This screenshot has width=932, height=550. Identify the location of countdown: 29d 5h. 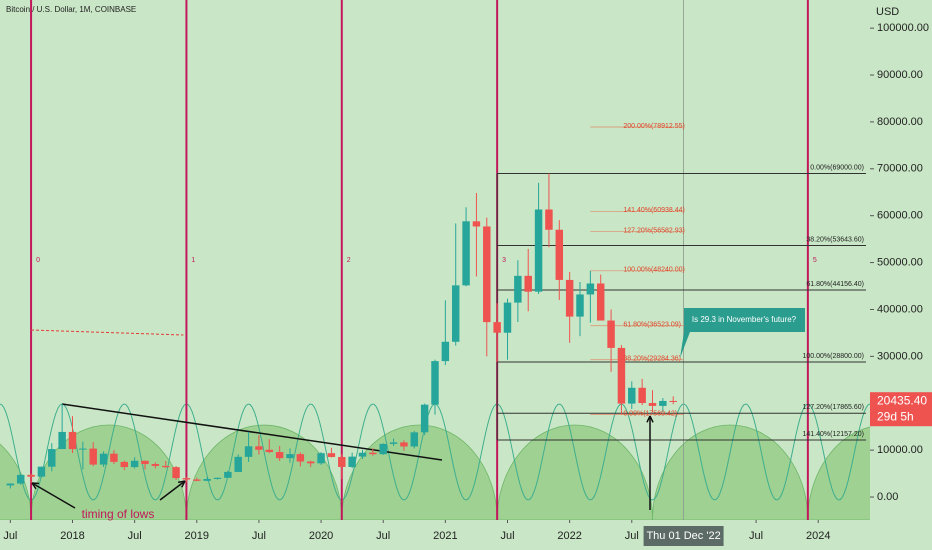
(895, 416).